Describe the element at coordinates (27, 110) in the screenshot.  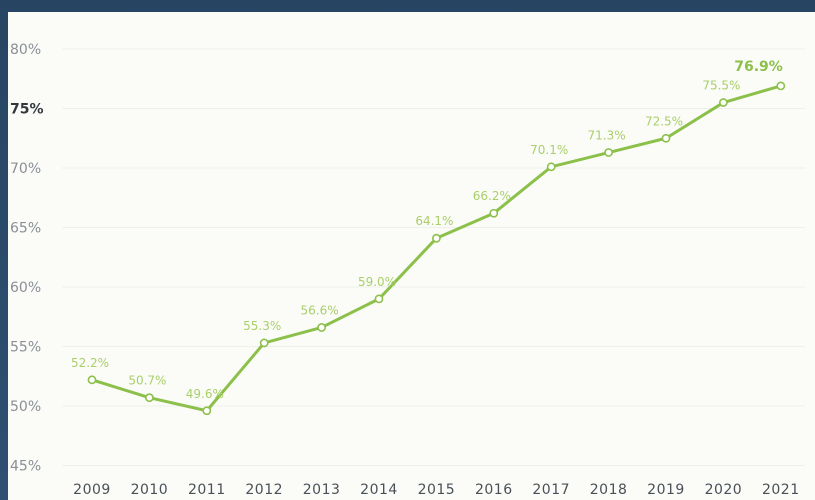
I see `y-tick-label: 75%` at that location.